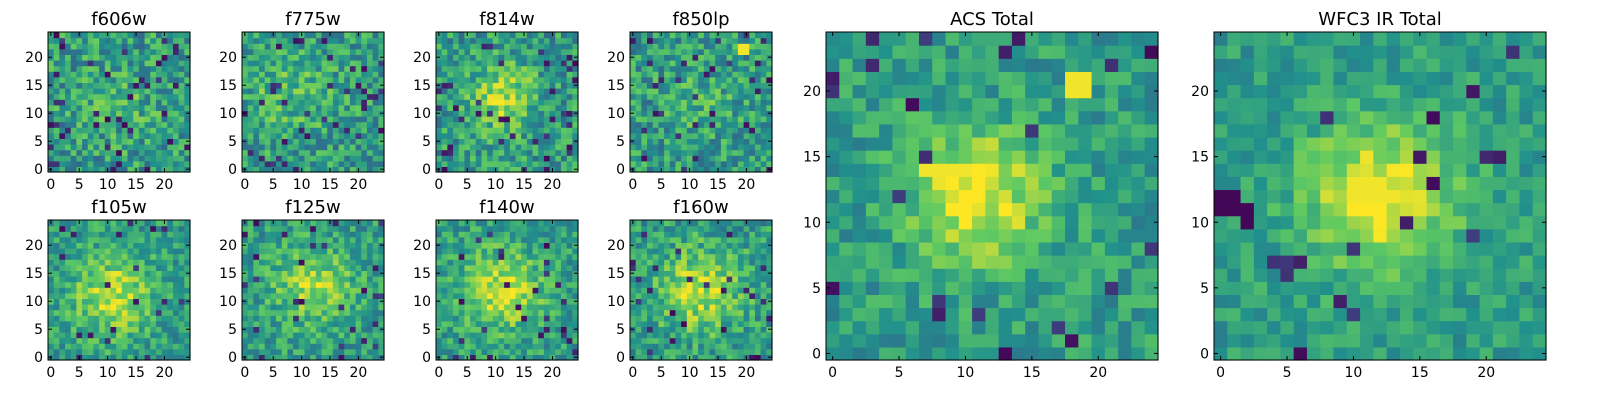 This screenshot has height=400, width=1600. What do you see at coordinates (136, 185) in the screenshot?
I see `x-tick-label: 15` at bounding box center [136, 185].